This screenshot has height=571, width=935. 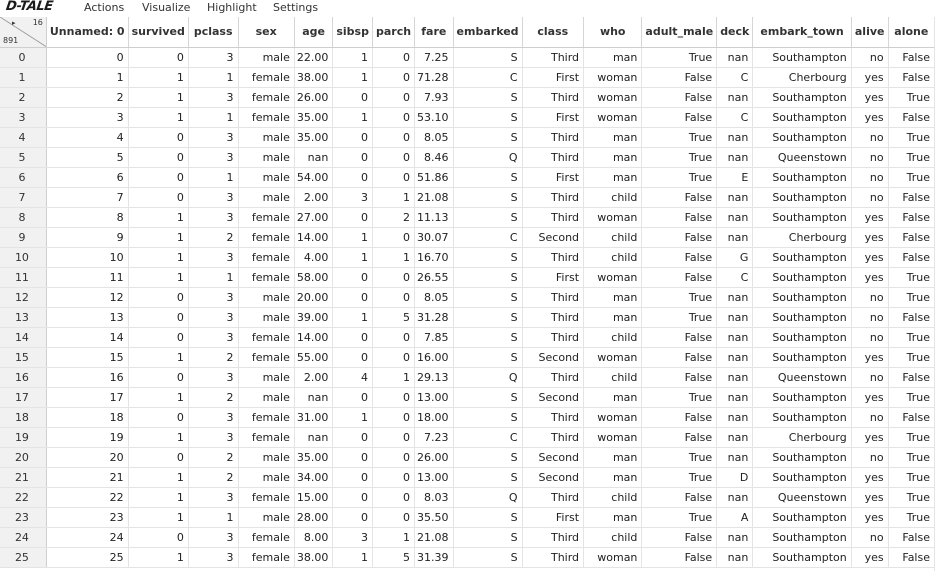 What do you see at coordinates (802, 32) in the screenshot?
I see `column-header-embark-town: embark_town` at bounding box center [802, 32].